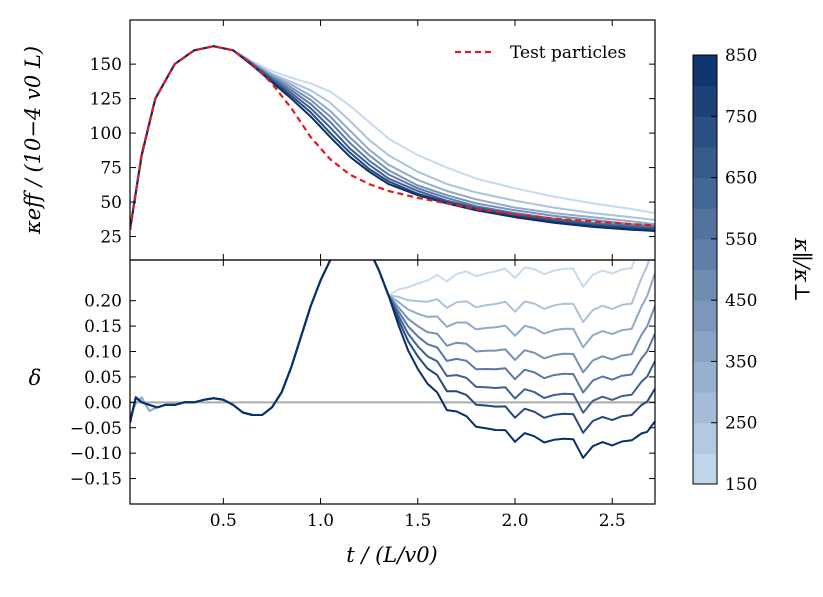  I want to click on y-tick-label: 50, so click(111, 203).